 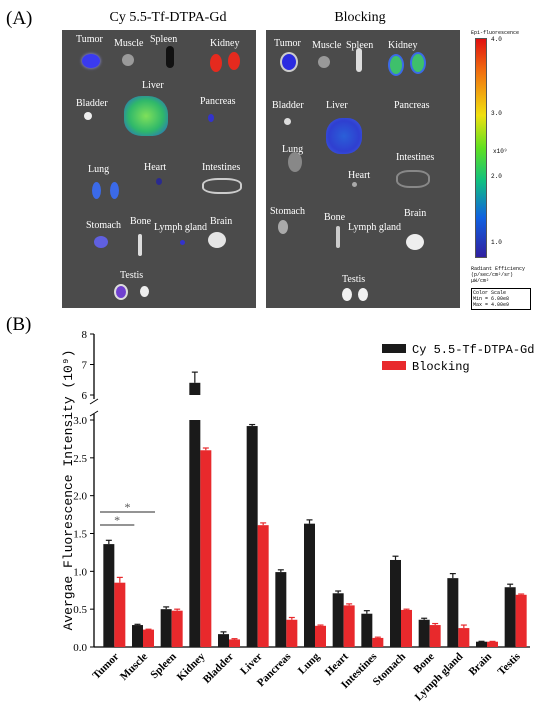 What do you see at coordinates (496, 113) in the screenshot?
I see `colorbar-tick: 3.0` at bounding box center [496, 113].